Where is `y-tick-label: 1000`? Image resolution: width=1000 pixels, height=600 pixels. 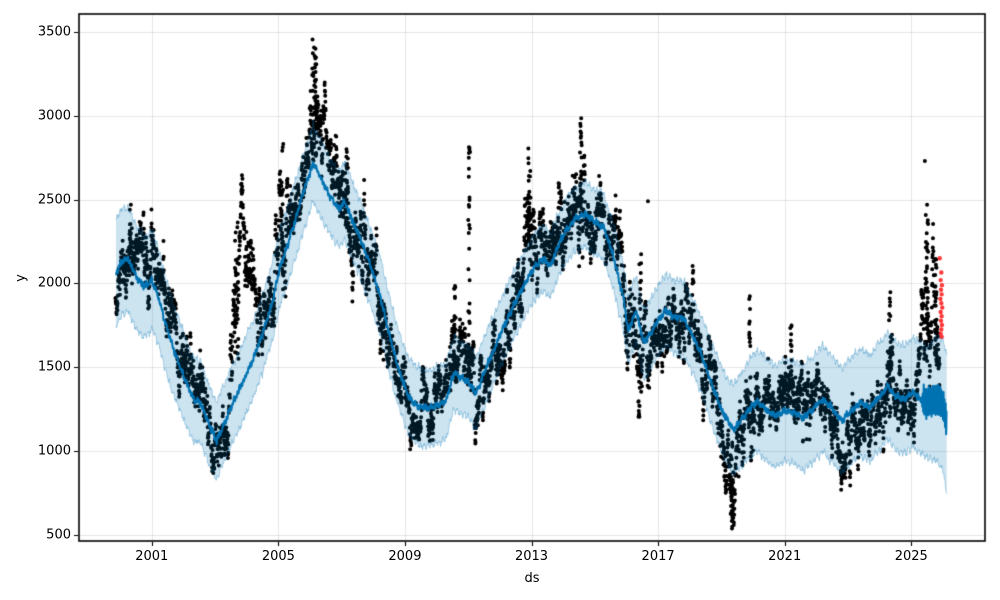
y-tick-label: 1000 is located at coordinates (54, 451).